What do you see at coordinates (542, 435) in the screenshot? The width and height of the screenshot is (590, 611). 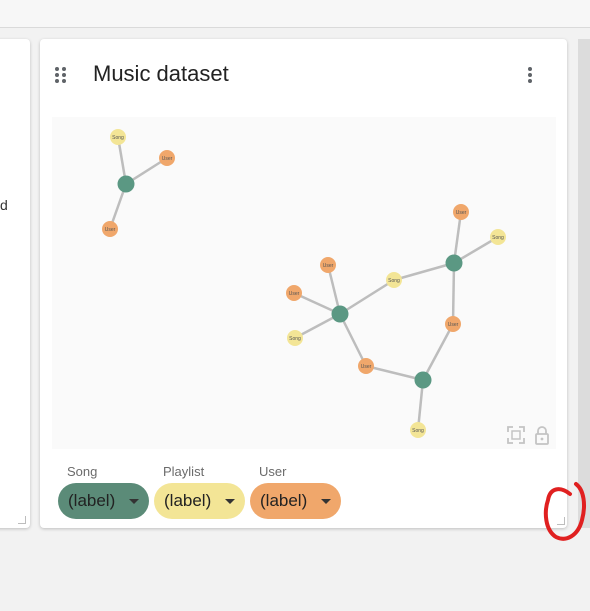 I see `lock-icon` at bounding box center [542, 435].